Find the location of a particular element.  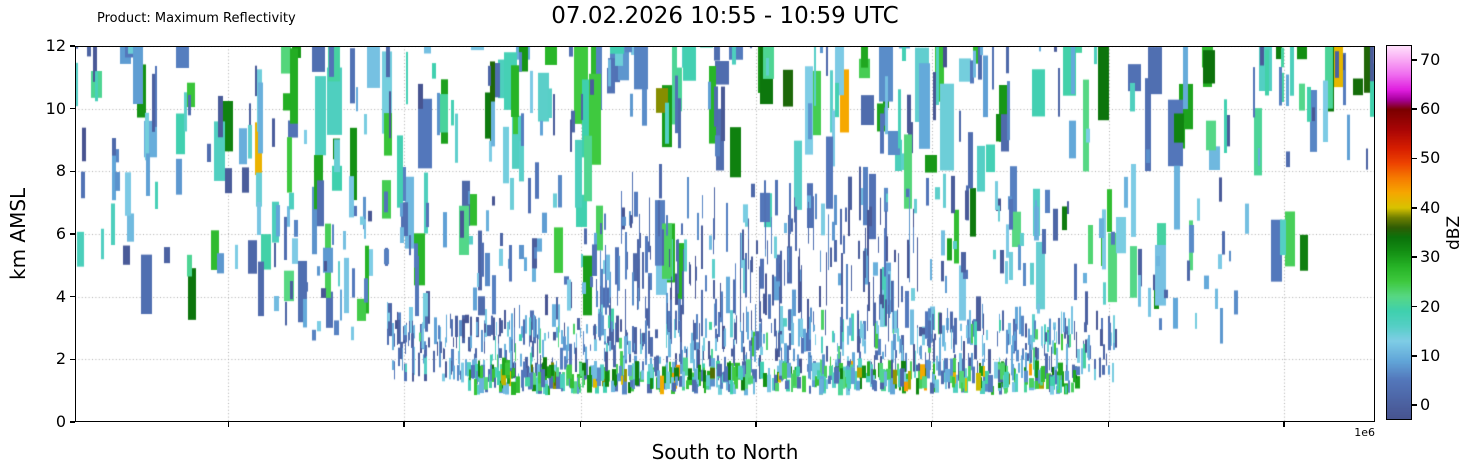

y-tick-label: 6 is located at coordinates (60, 233).